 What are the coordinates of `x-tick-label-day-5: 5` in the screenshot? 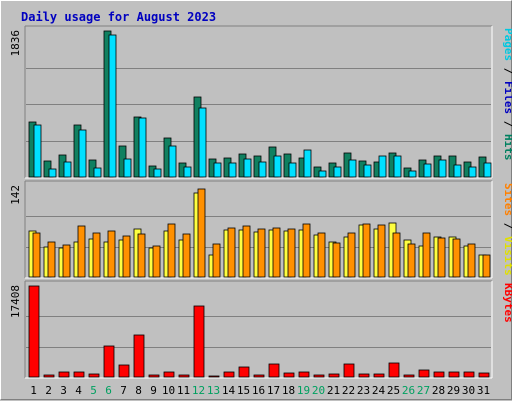 It's located at (93, 390).